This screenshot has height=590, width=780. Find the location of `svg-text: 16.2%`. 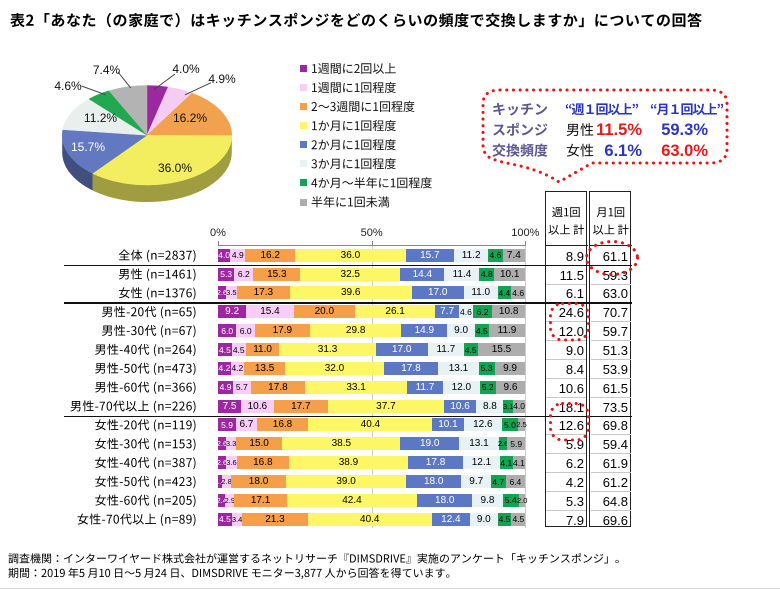

svg-text: 16.2% is located at coordinates (190, 118).